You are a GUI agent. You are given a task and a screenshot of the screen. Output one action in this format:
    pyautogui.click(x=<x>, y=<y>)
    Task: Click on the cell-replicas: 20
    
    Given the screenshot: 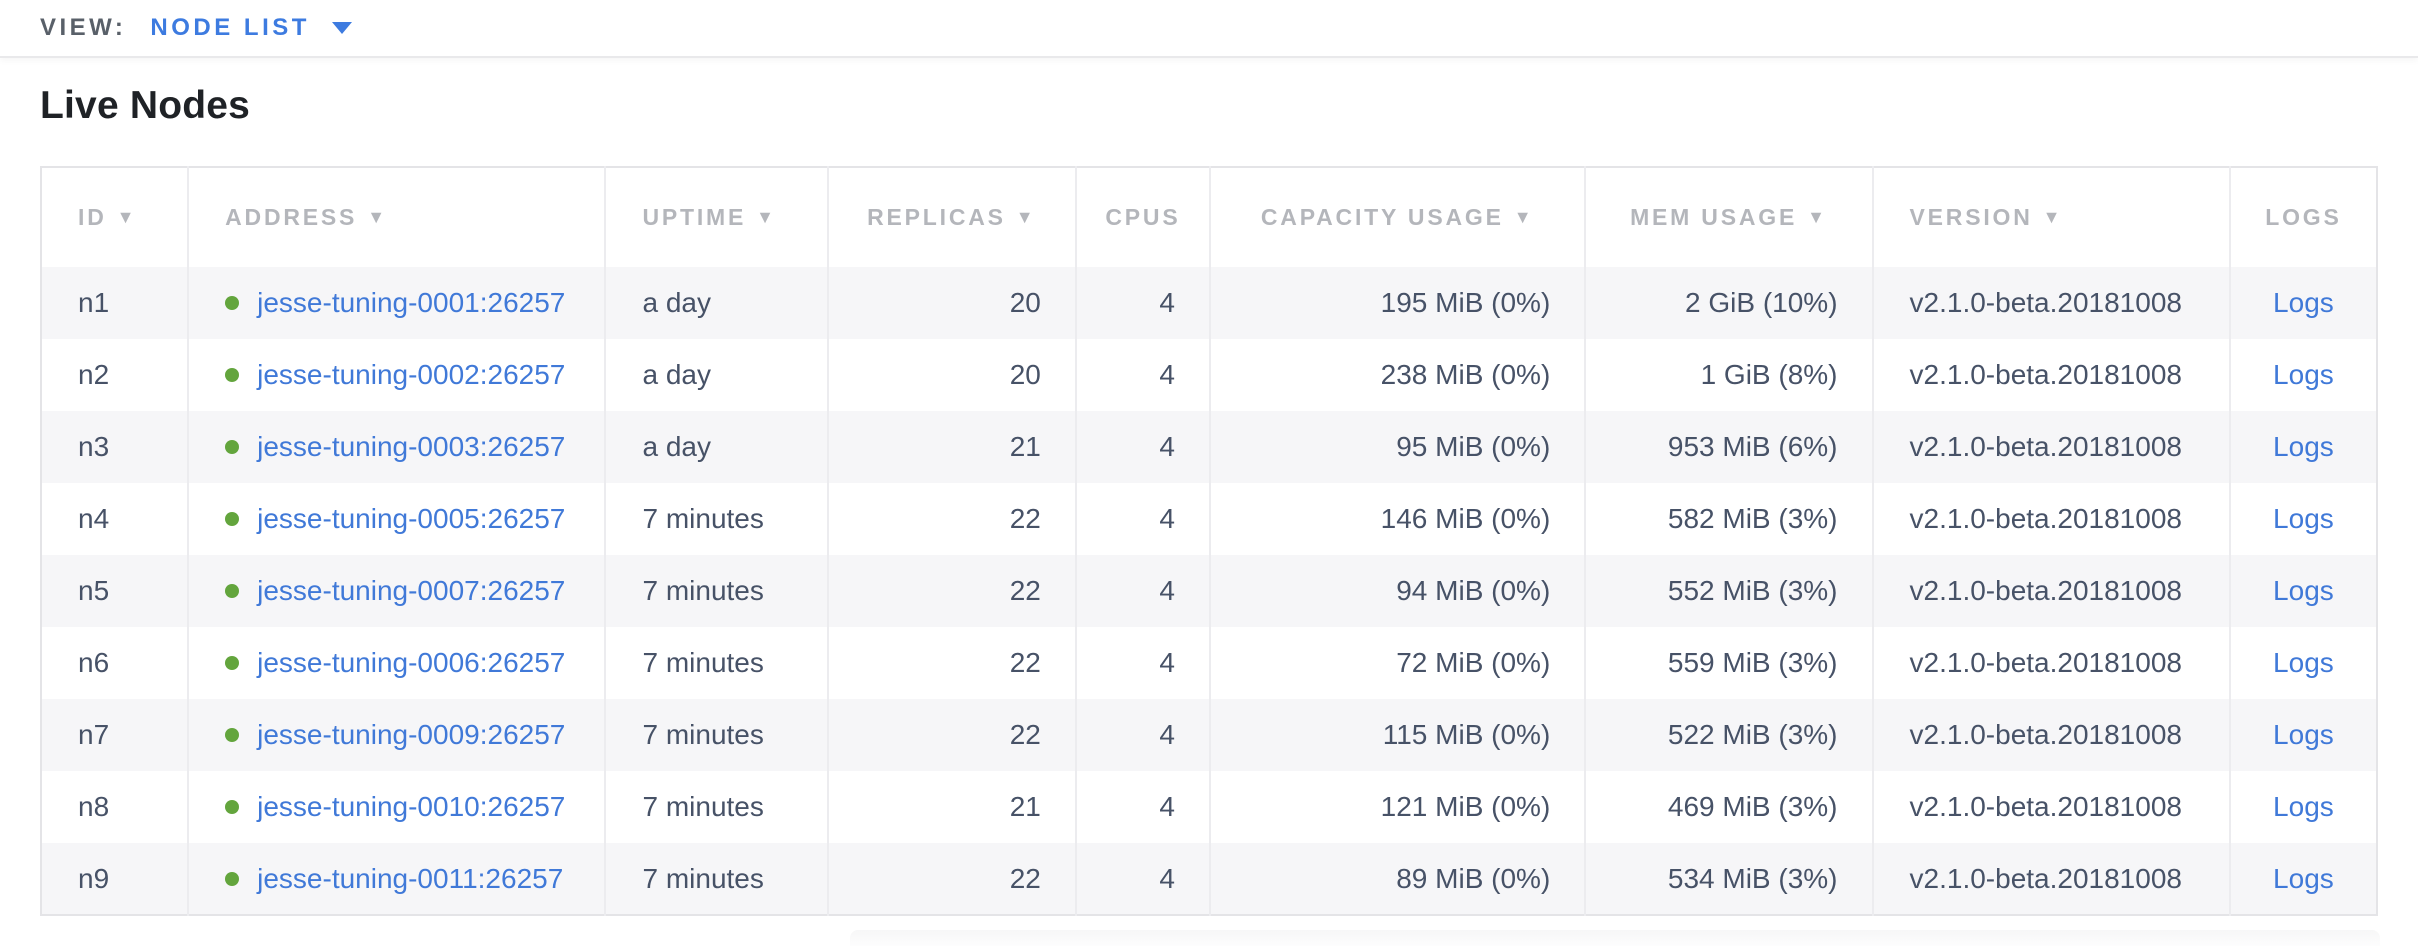 What is the action you would take?
    pyautogui.click(x=951, y=375)
    